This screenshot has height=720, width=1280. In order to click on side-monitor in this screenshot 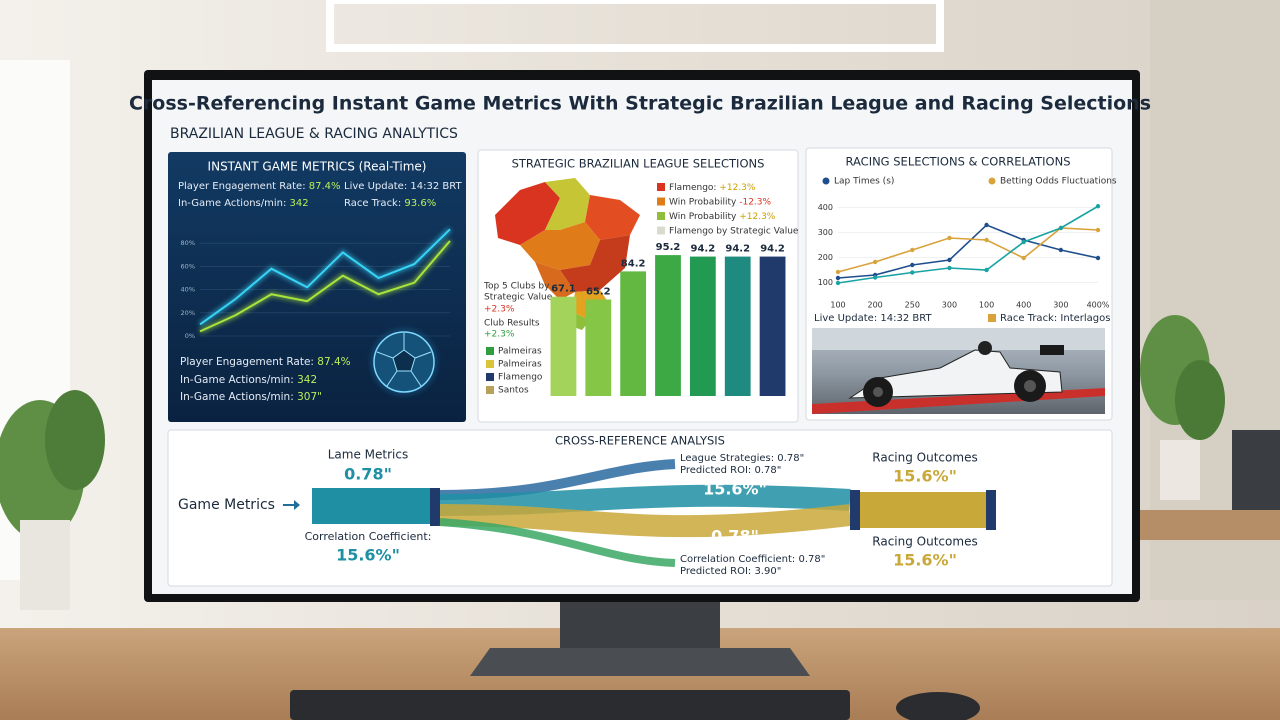, I will do `click(1256, 470)`.